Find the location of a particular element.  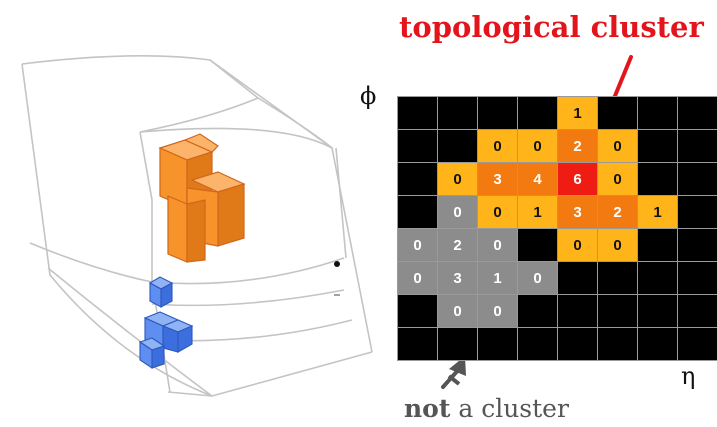

grid-cell-value: 4 is located at coordinates (537, 179).